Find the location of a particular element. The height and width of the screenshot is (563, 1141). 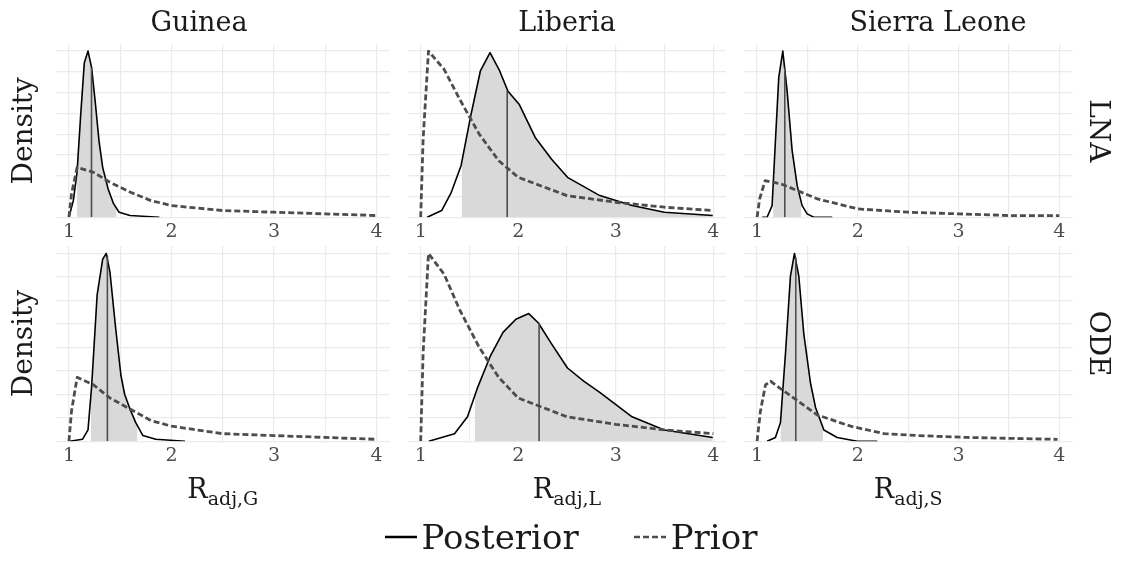

legend-label: Posterior is located at coordinates (500, 537).